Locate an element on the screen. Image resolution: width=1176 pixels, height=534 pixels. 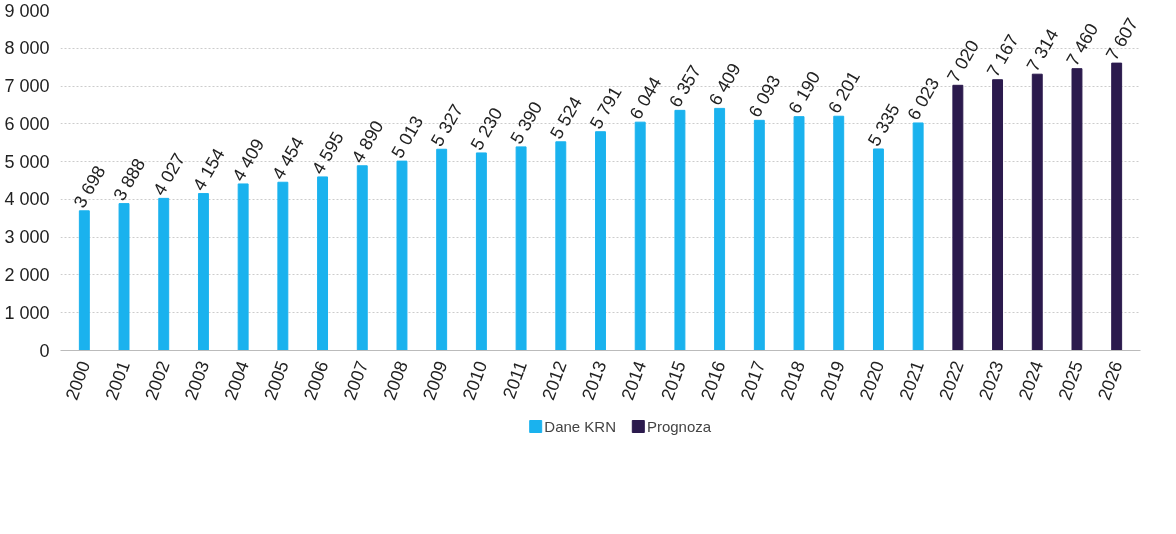
data-label: 6 023 is located at coordinates (923, 99).